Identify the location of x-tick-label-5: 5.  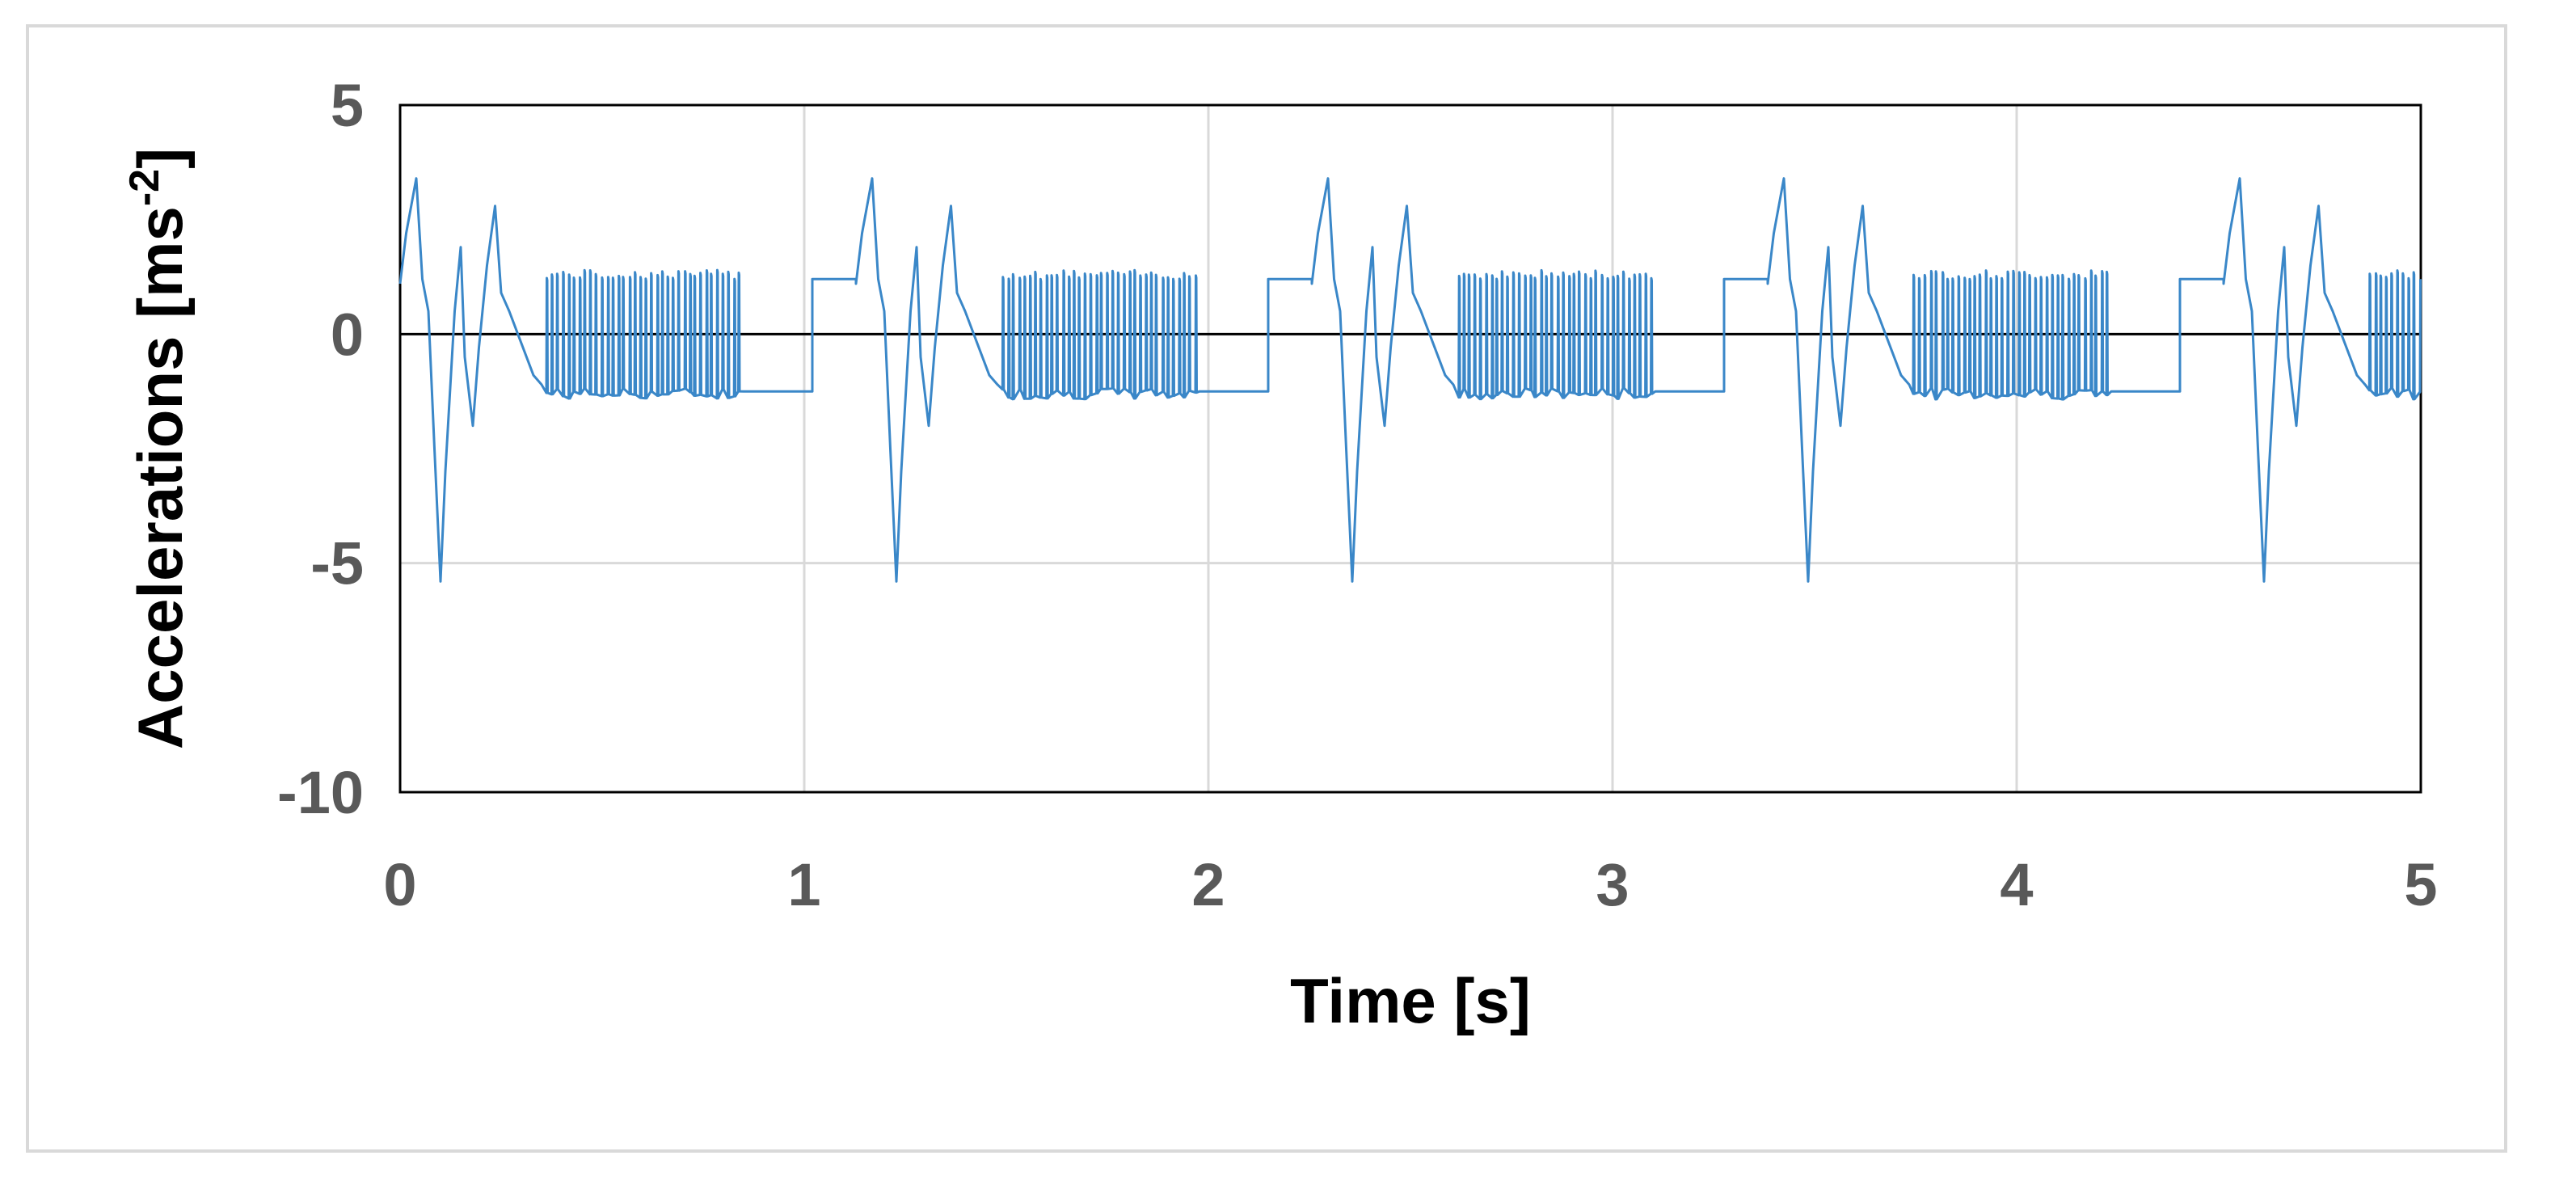
(2420, 884).